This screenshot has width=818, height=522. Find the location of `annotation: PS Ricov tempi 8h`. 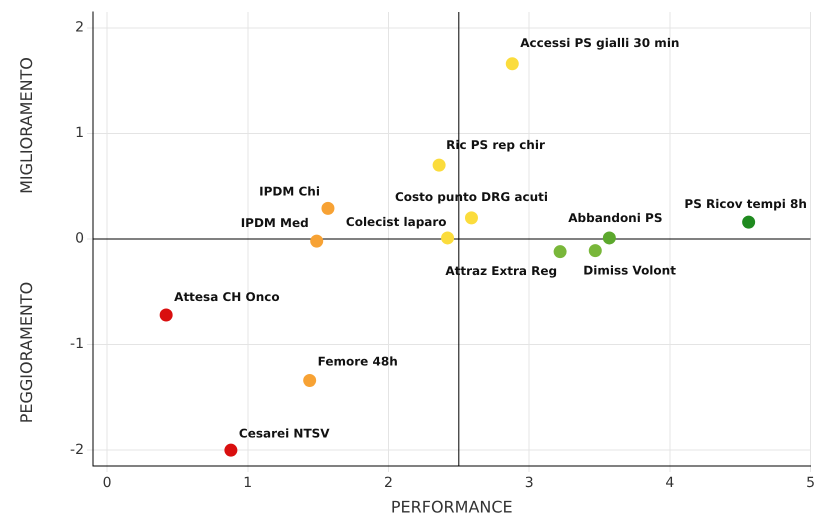

annotation: PS Ricov tempi 8h is located at coordinates (745, 204).